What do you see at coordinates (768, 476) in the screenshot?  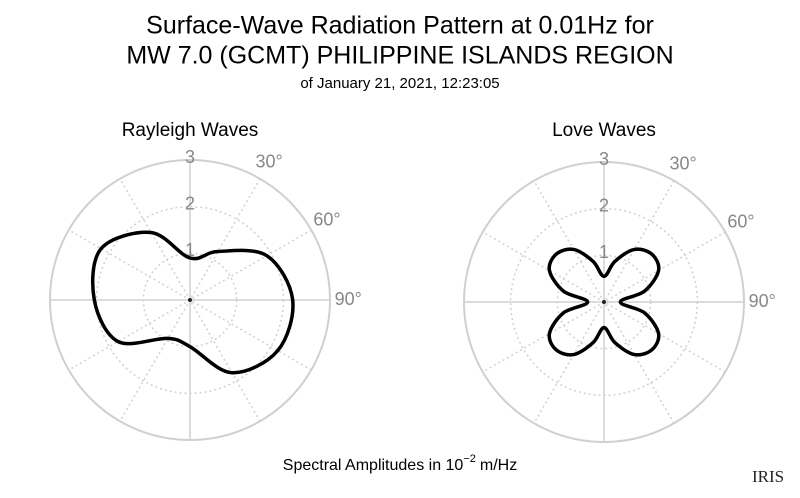 I see `logo: IRIS` at bounding box center [768, 476].